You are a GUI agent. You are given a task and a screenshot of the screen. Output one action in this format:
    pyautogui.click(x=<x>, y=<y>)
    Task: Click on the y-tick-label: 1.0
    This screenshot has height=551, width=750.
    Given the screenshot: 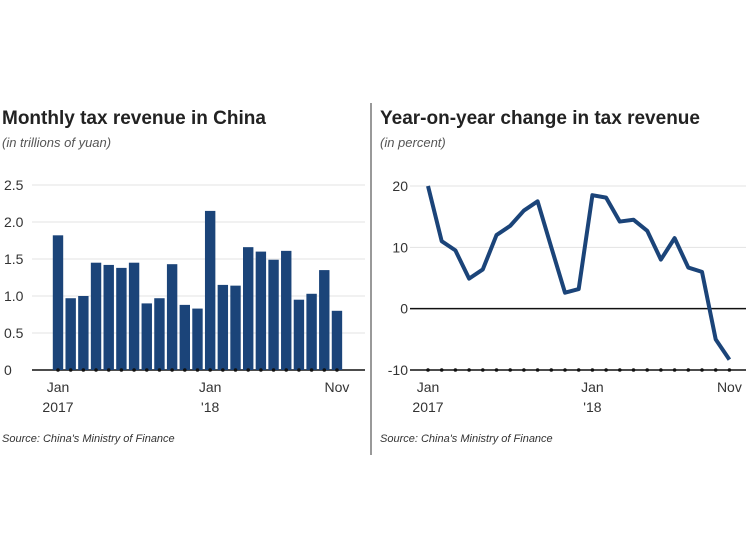 What is the action you would take?
    pyautogui.click(x=14, y=296)
    